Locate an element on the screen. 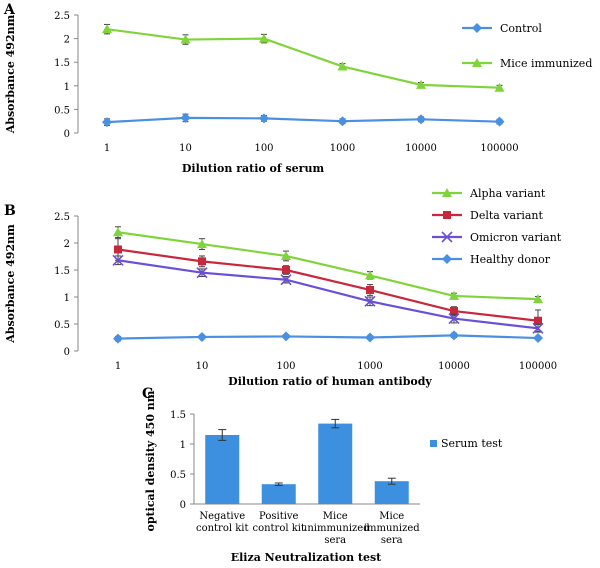 The image size is (600, 568). panel-b-series-healthy-donor-line is located at coordinates (328, 337).